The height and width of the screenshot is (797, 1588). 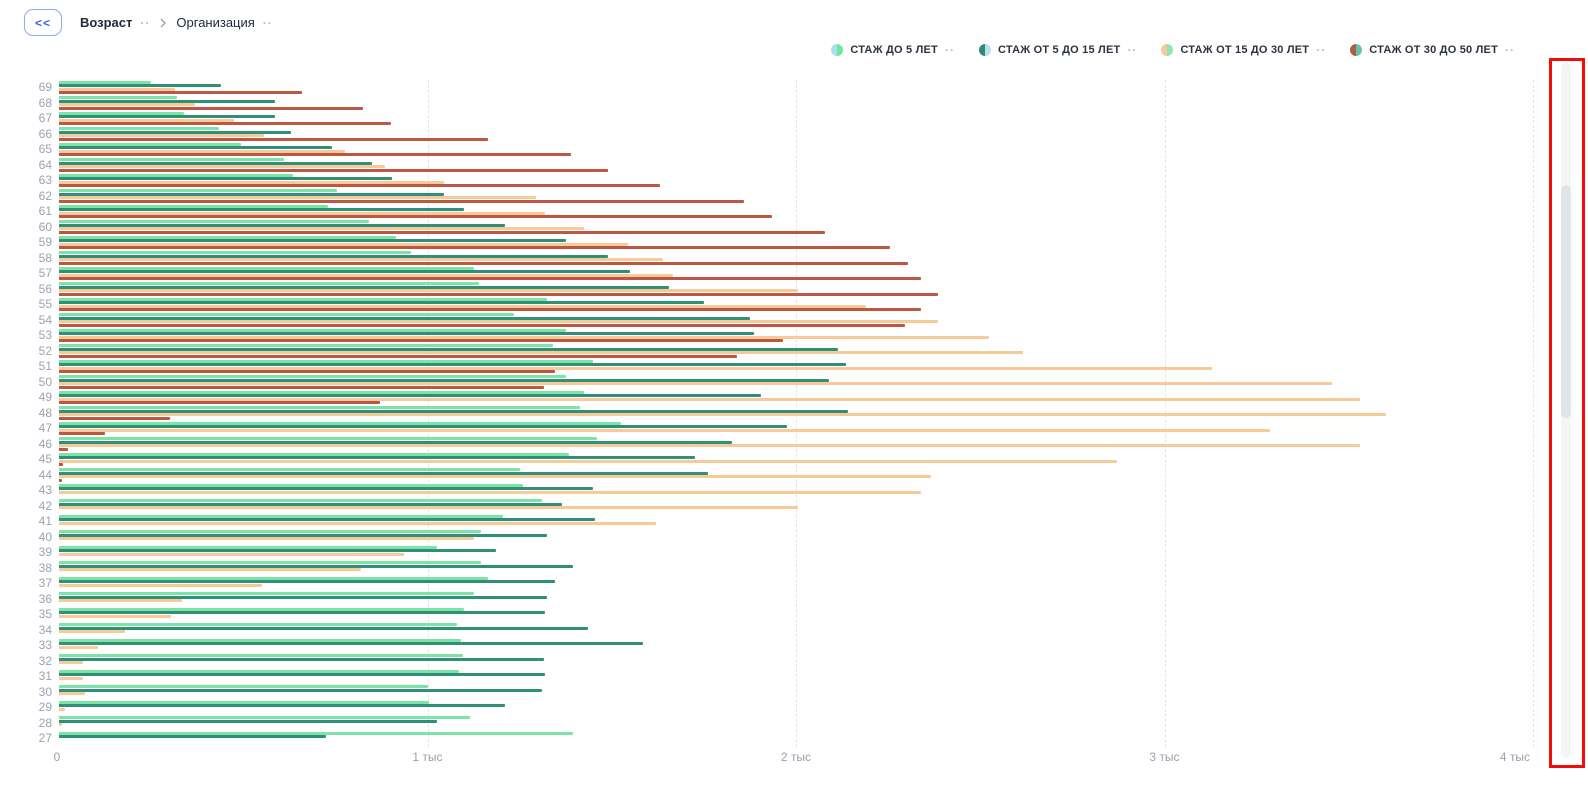 What do you see at coordinates (71, 678) in the screenshot?
I see `bar-стаж-от-15-до-30-лет-age-31` at bounding box center [71, 678].